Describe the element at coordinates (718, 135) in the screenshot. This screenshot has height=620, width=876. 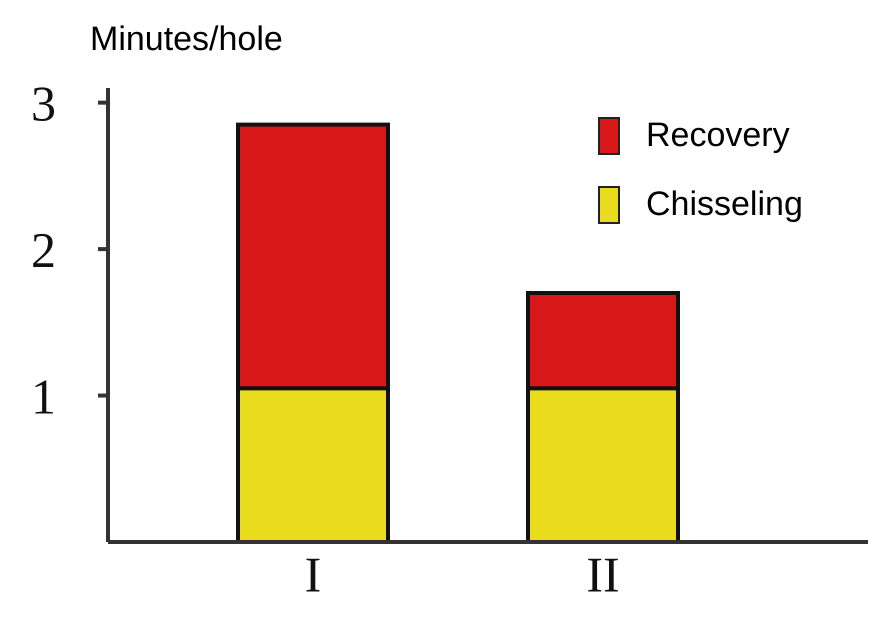
I see `legend-label: Recovery` at that location.